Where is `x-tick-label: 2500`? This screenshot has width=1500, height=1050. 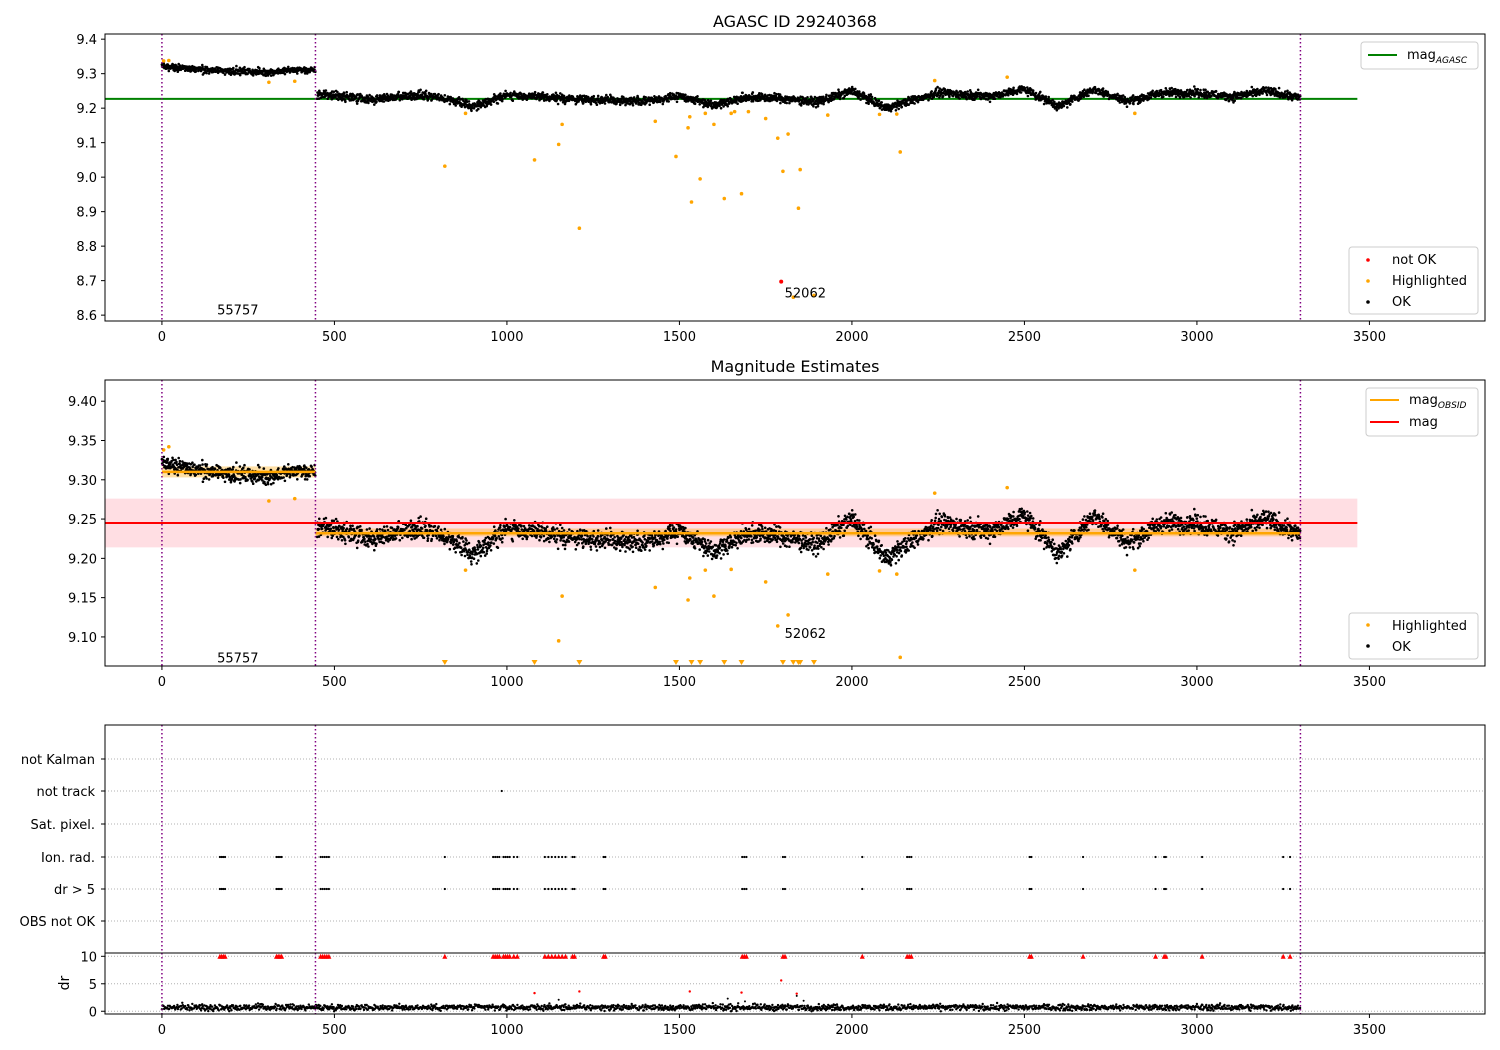
x-tick-label: 2500 is located at coordinates (1024, 337).